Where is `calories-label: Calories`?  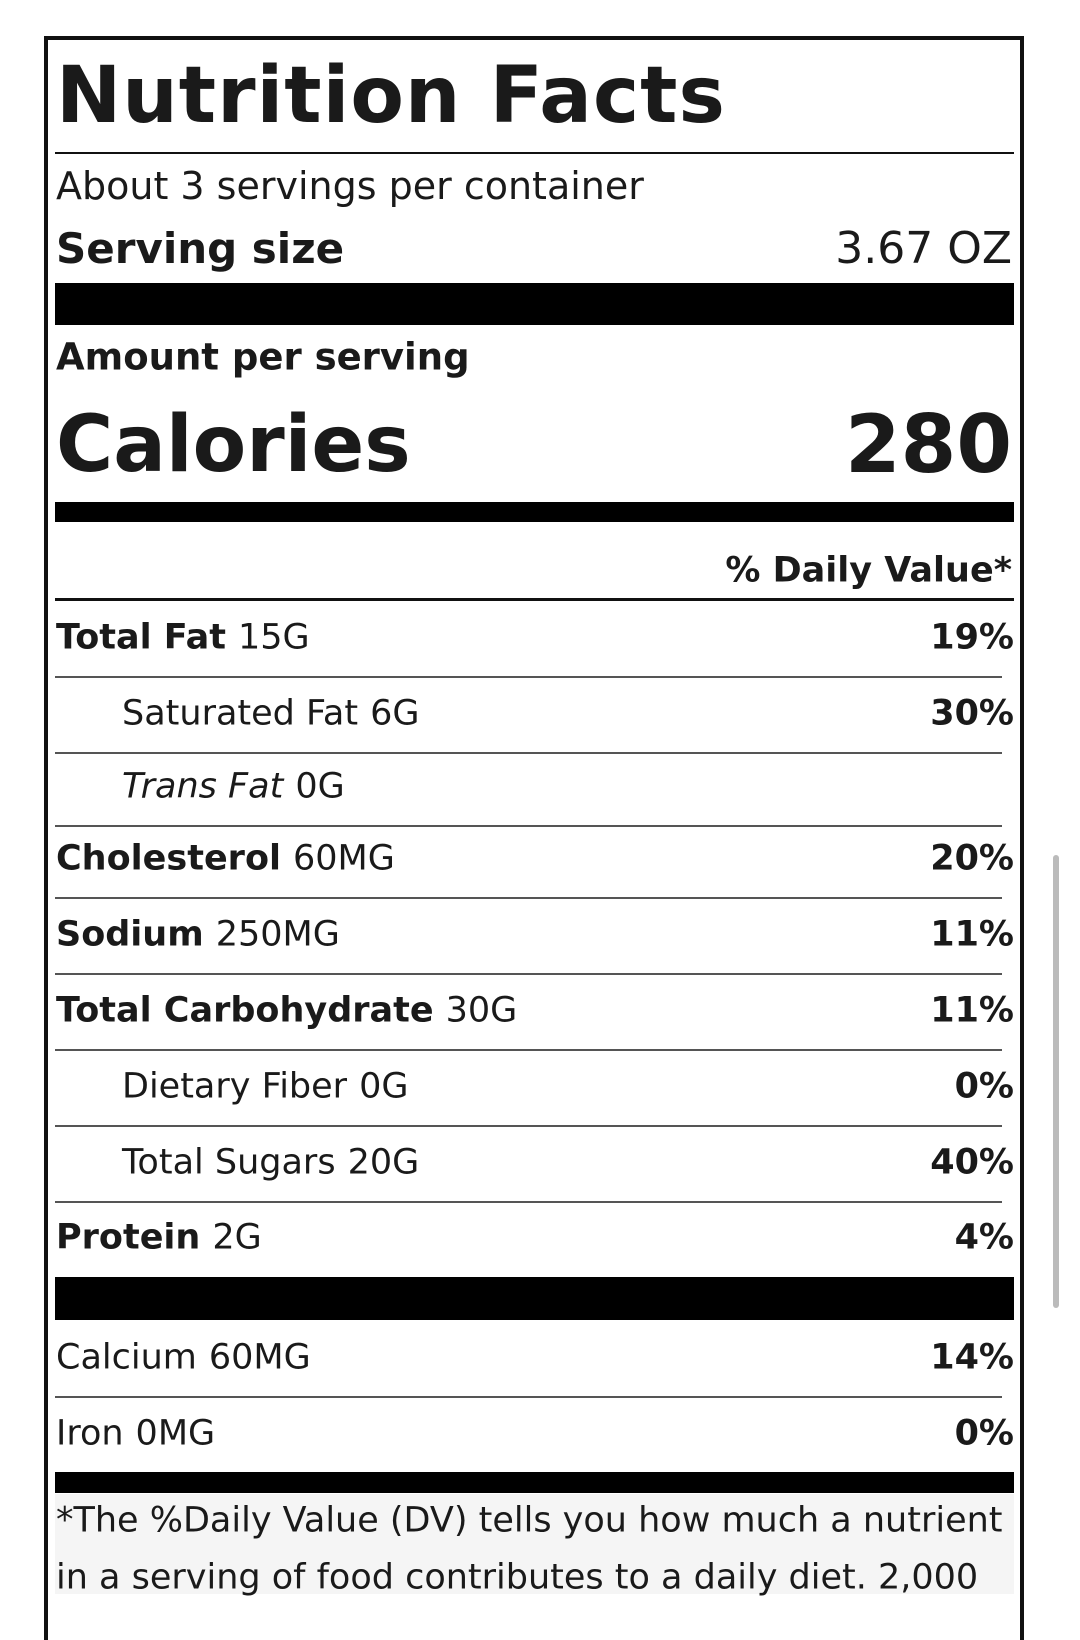 calories-label: Calories is located at coordinates (233, 445).